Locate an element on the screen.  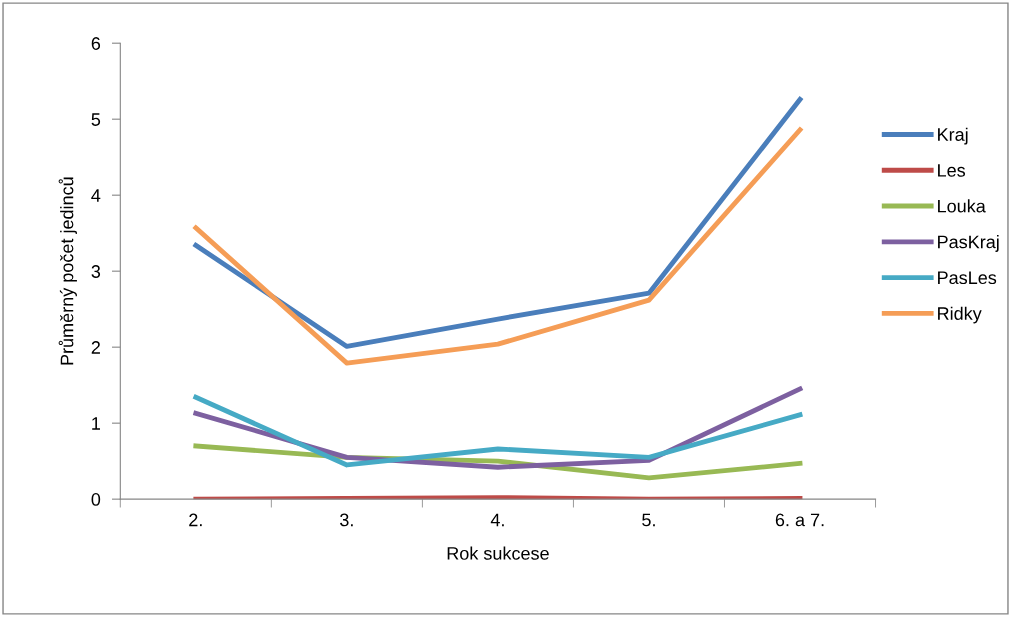
legend-label: Les is located at coordinates (952, 170).